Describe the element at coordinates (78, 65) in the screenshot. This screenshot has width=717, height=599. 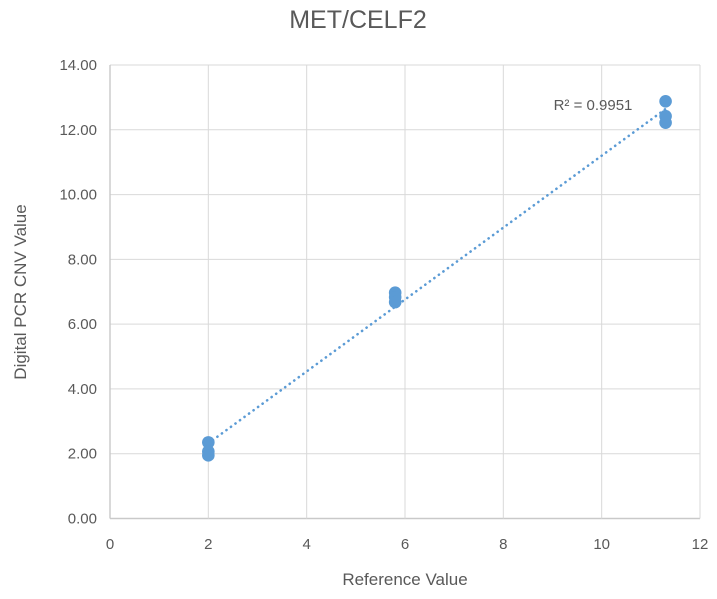
I see `y-tick-label: 14.00` at that location.